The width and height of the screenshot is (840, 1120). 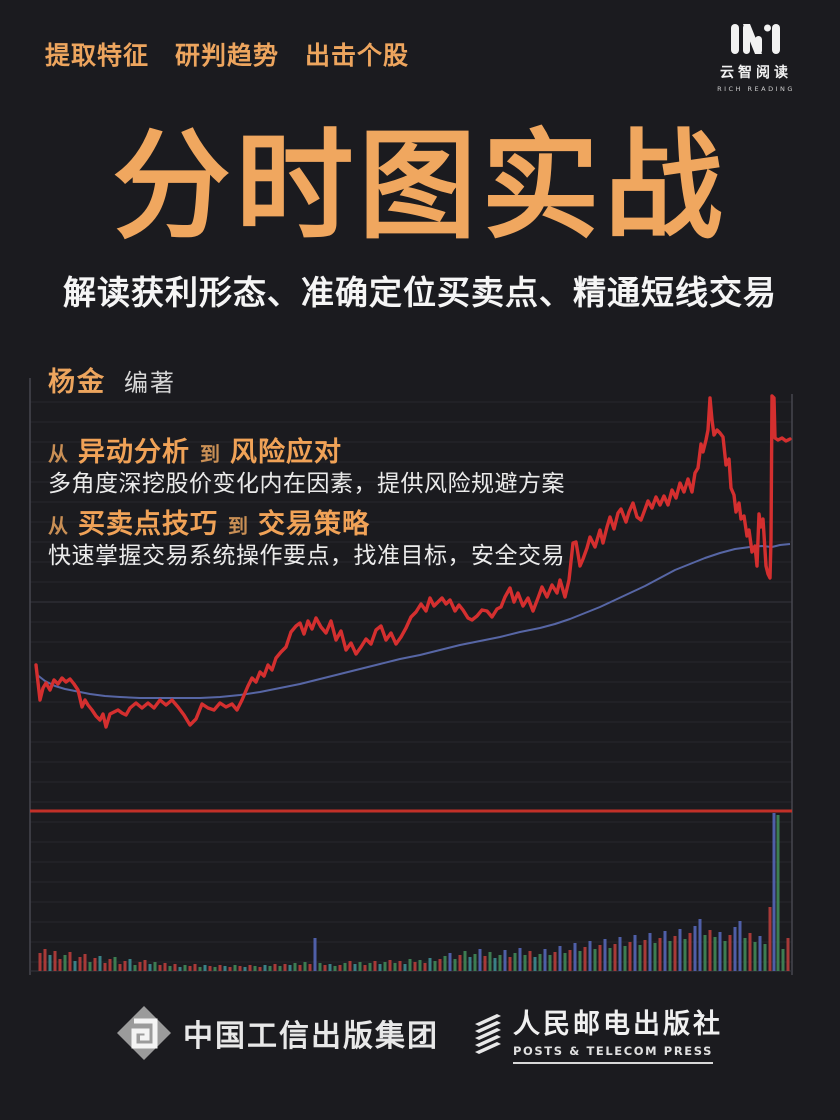 I want to click on brand-name-en: RICH READING, so click(x=756, y=89).